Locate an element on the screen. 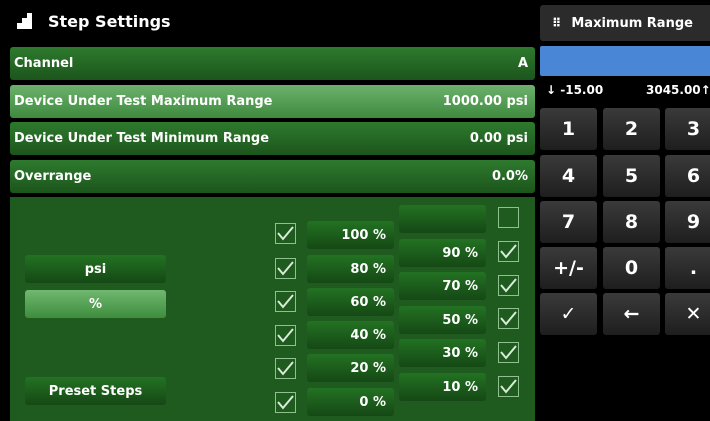 The image size is (710, 421). keypad-key: 2 is located at coordinates (631, 129).